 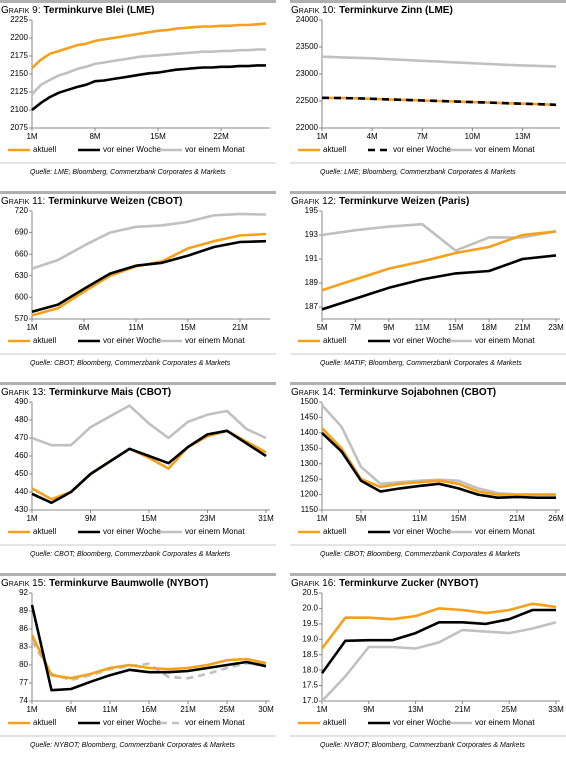 What do you see at coordinates (310, 700) in the screenshot?
I see `y-tick-label: 17.0` at bounding box center [310, 700].